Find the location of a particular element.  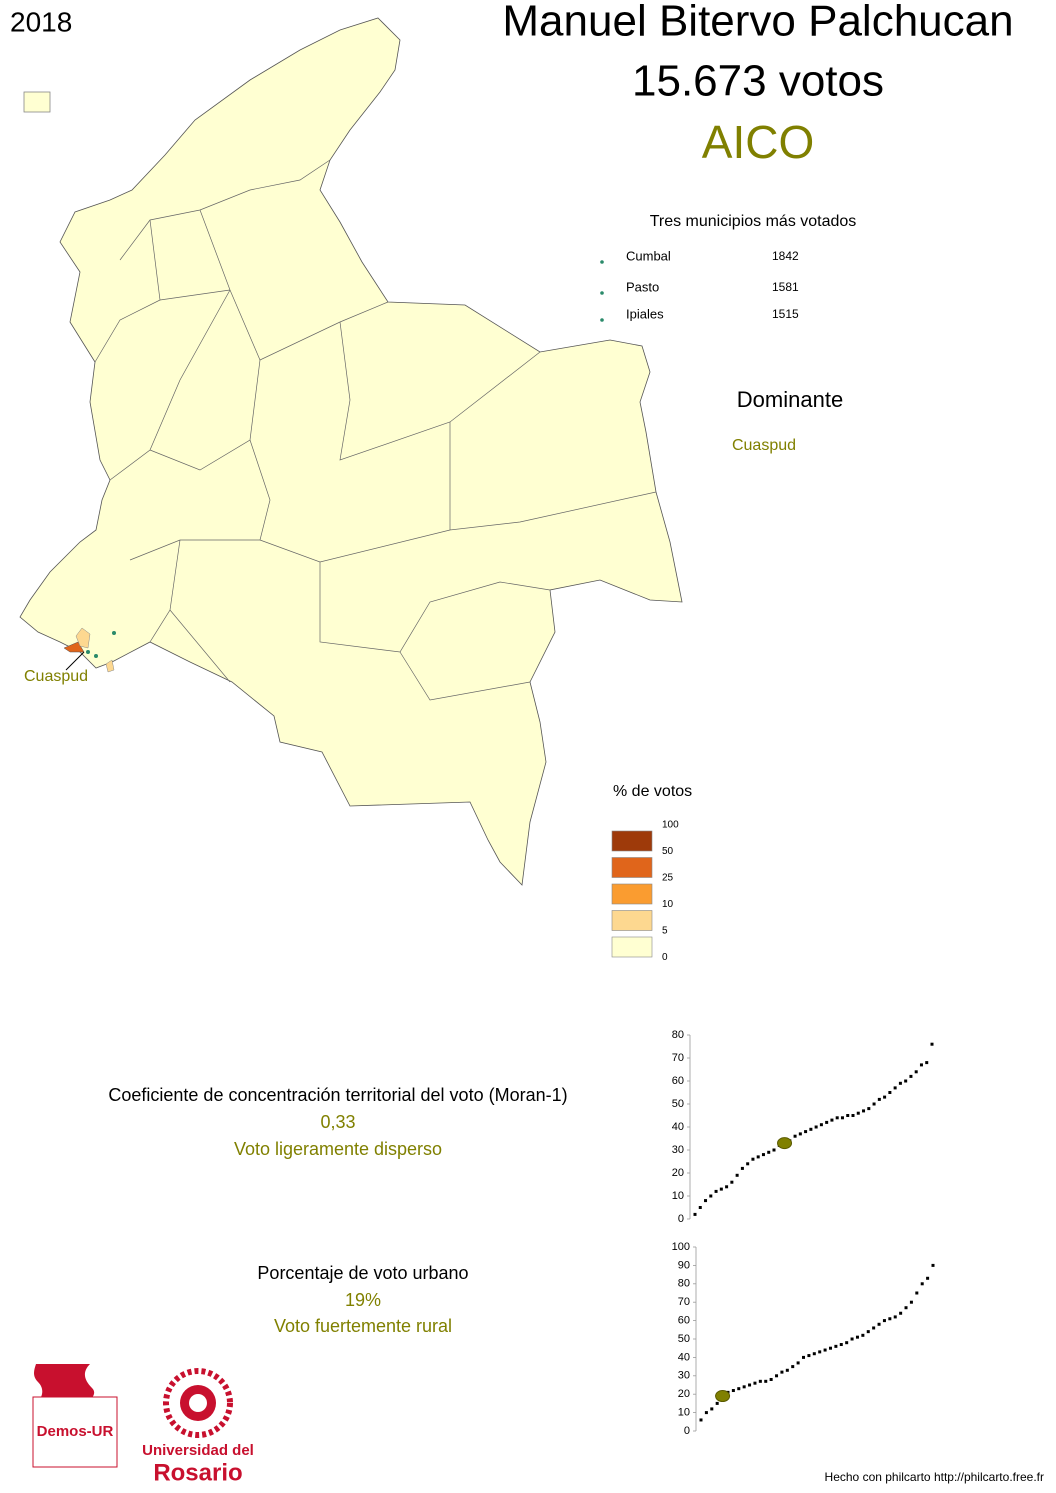

party: AICO is located at coordinates (758, 142).